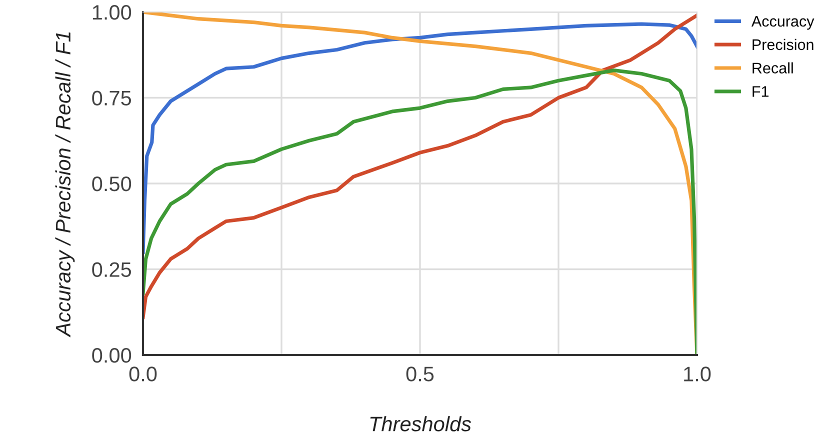 Image resolution: width=828 pixels, height=444 pixels. I want to click on x-tick-label: 1.0, so click(697, 374).